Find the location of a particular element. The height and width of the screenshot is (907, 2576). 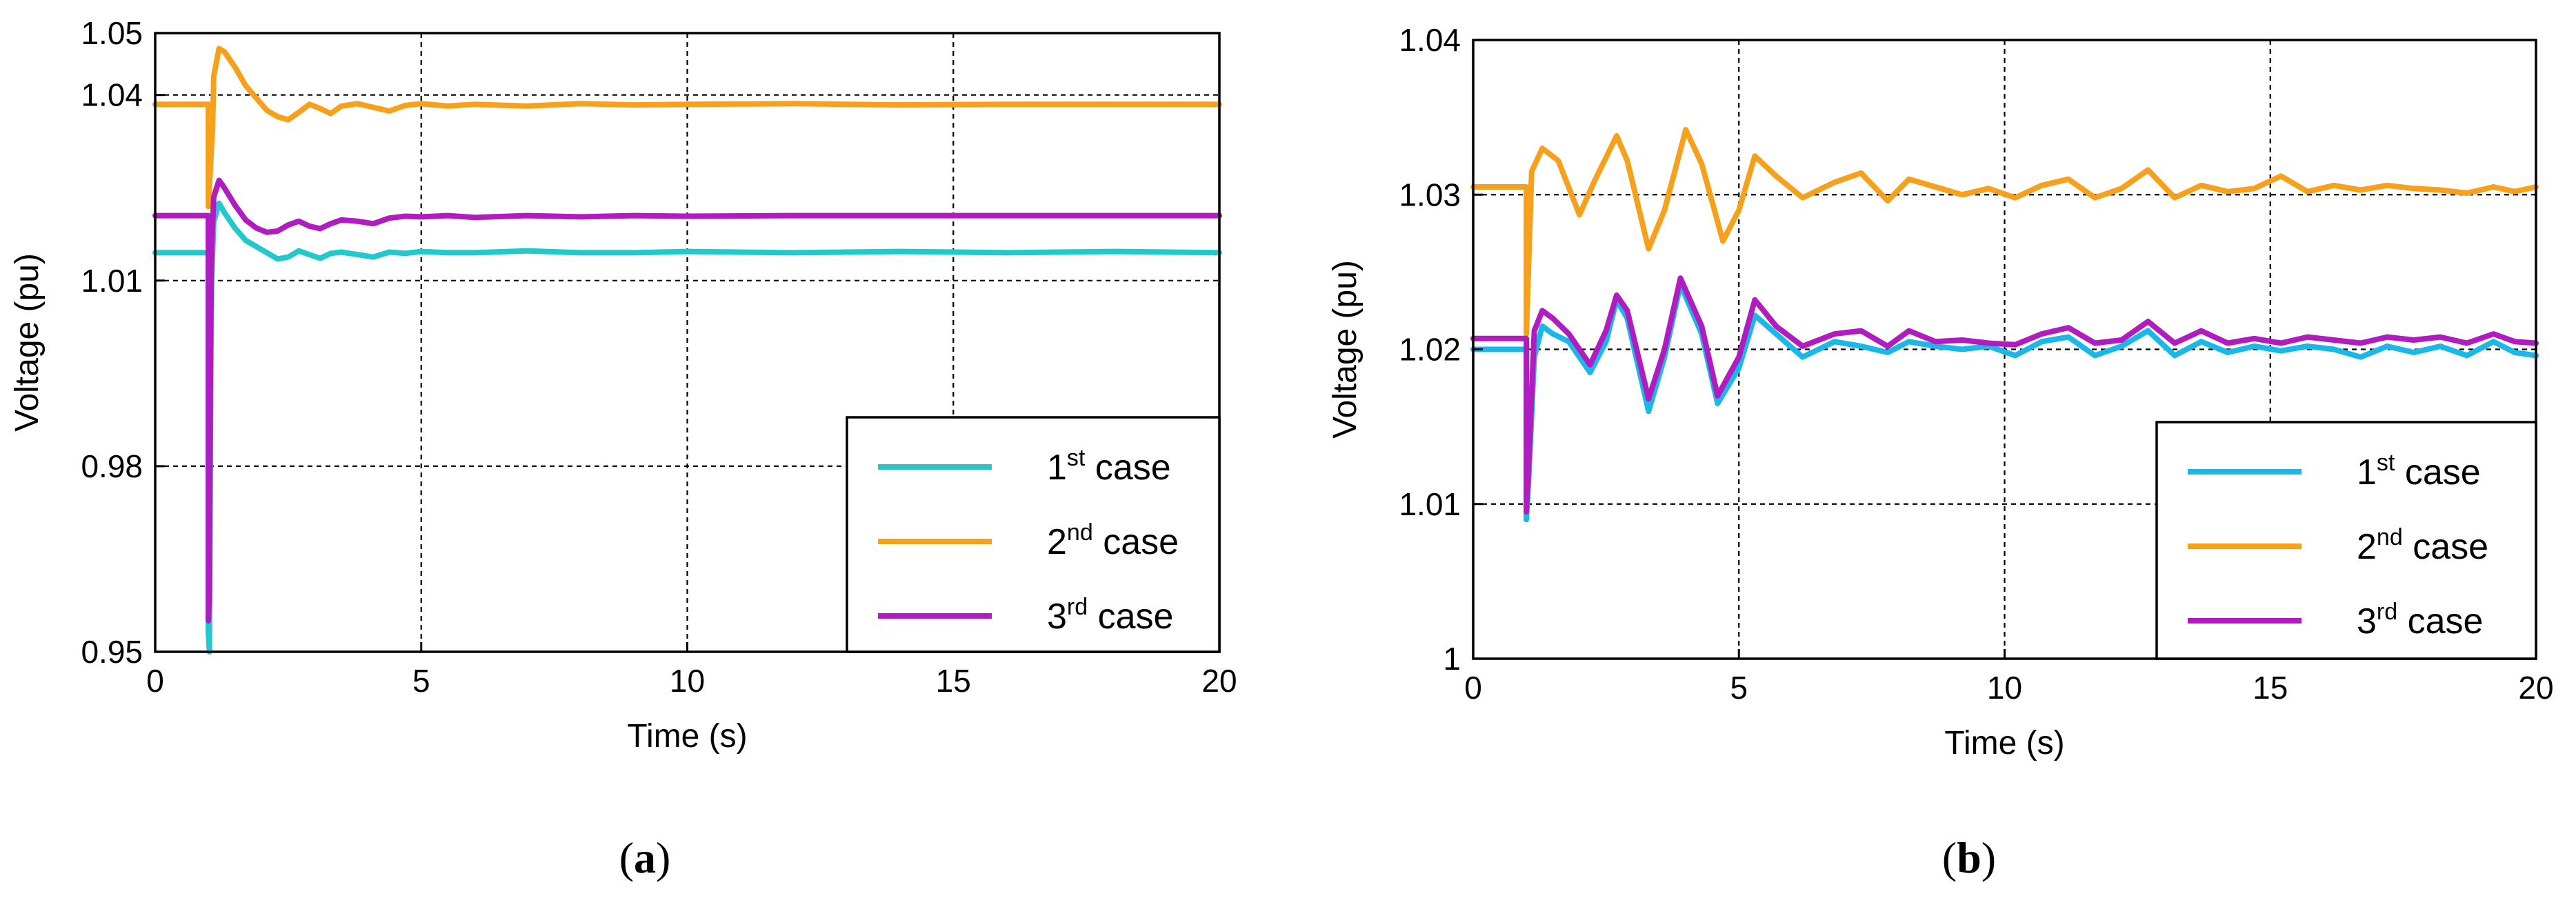

y-tick-label-b-1: 1.01 is located at coordinates (1430, 504).